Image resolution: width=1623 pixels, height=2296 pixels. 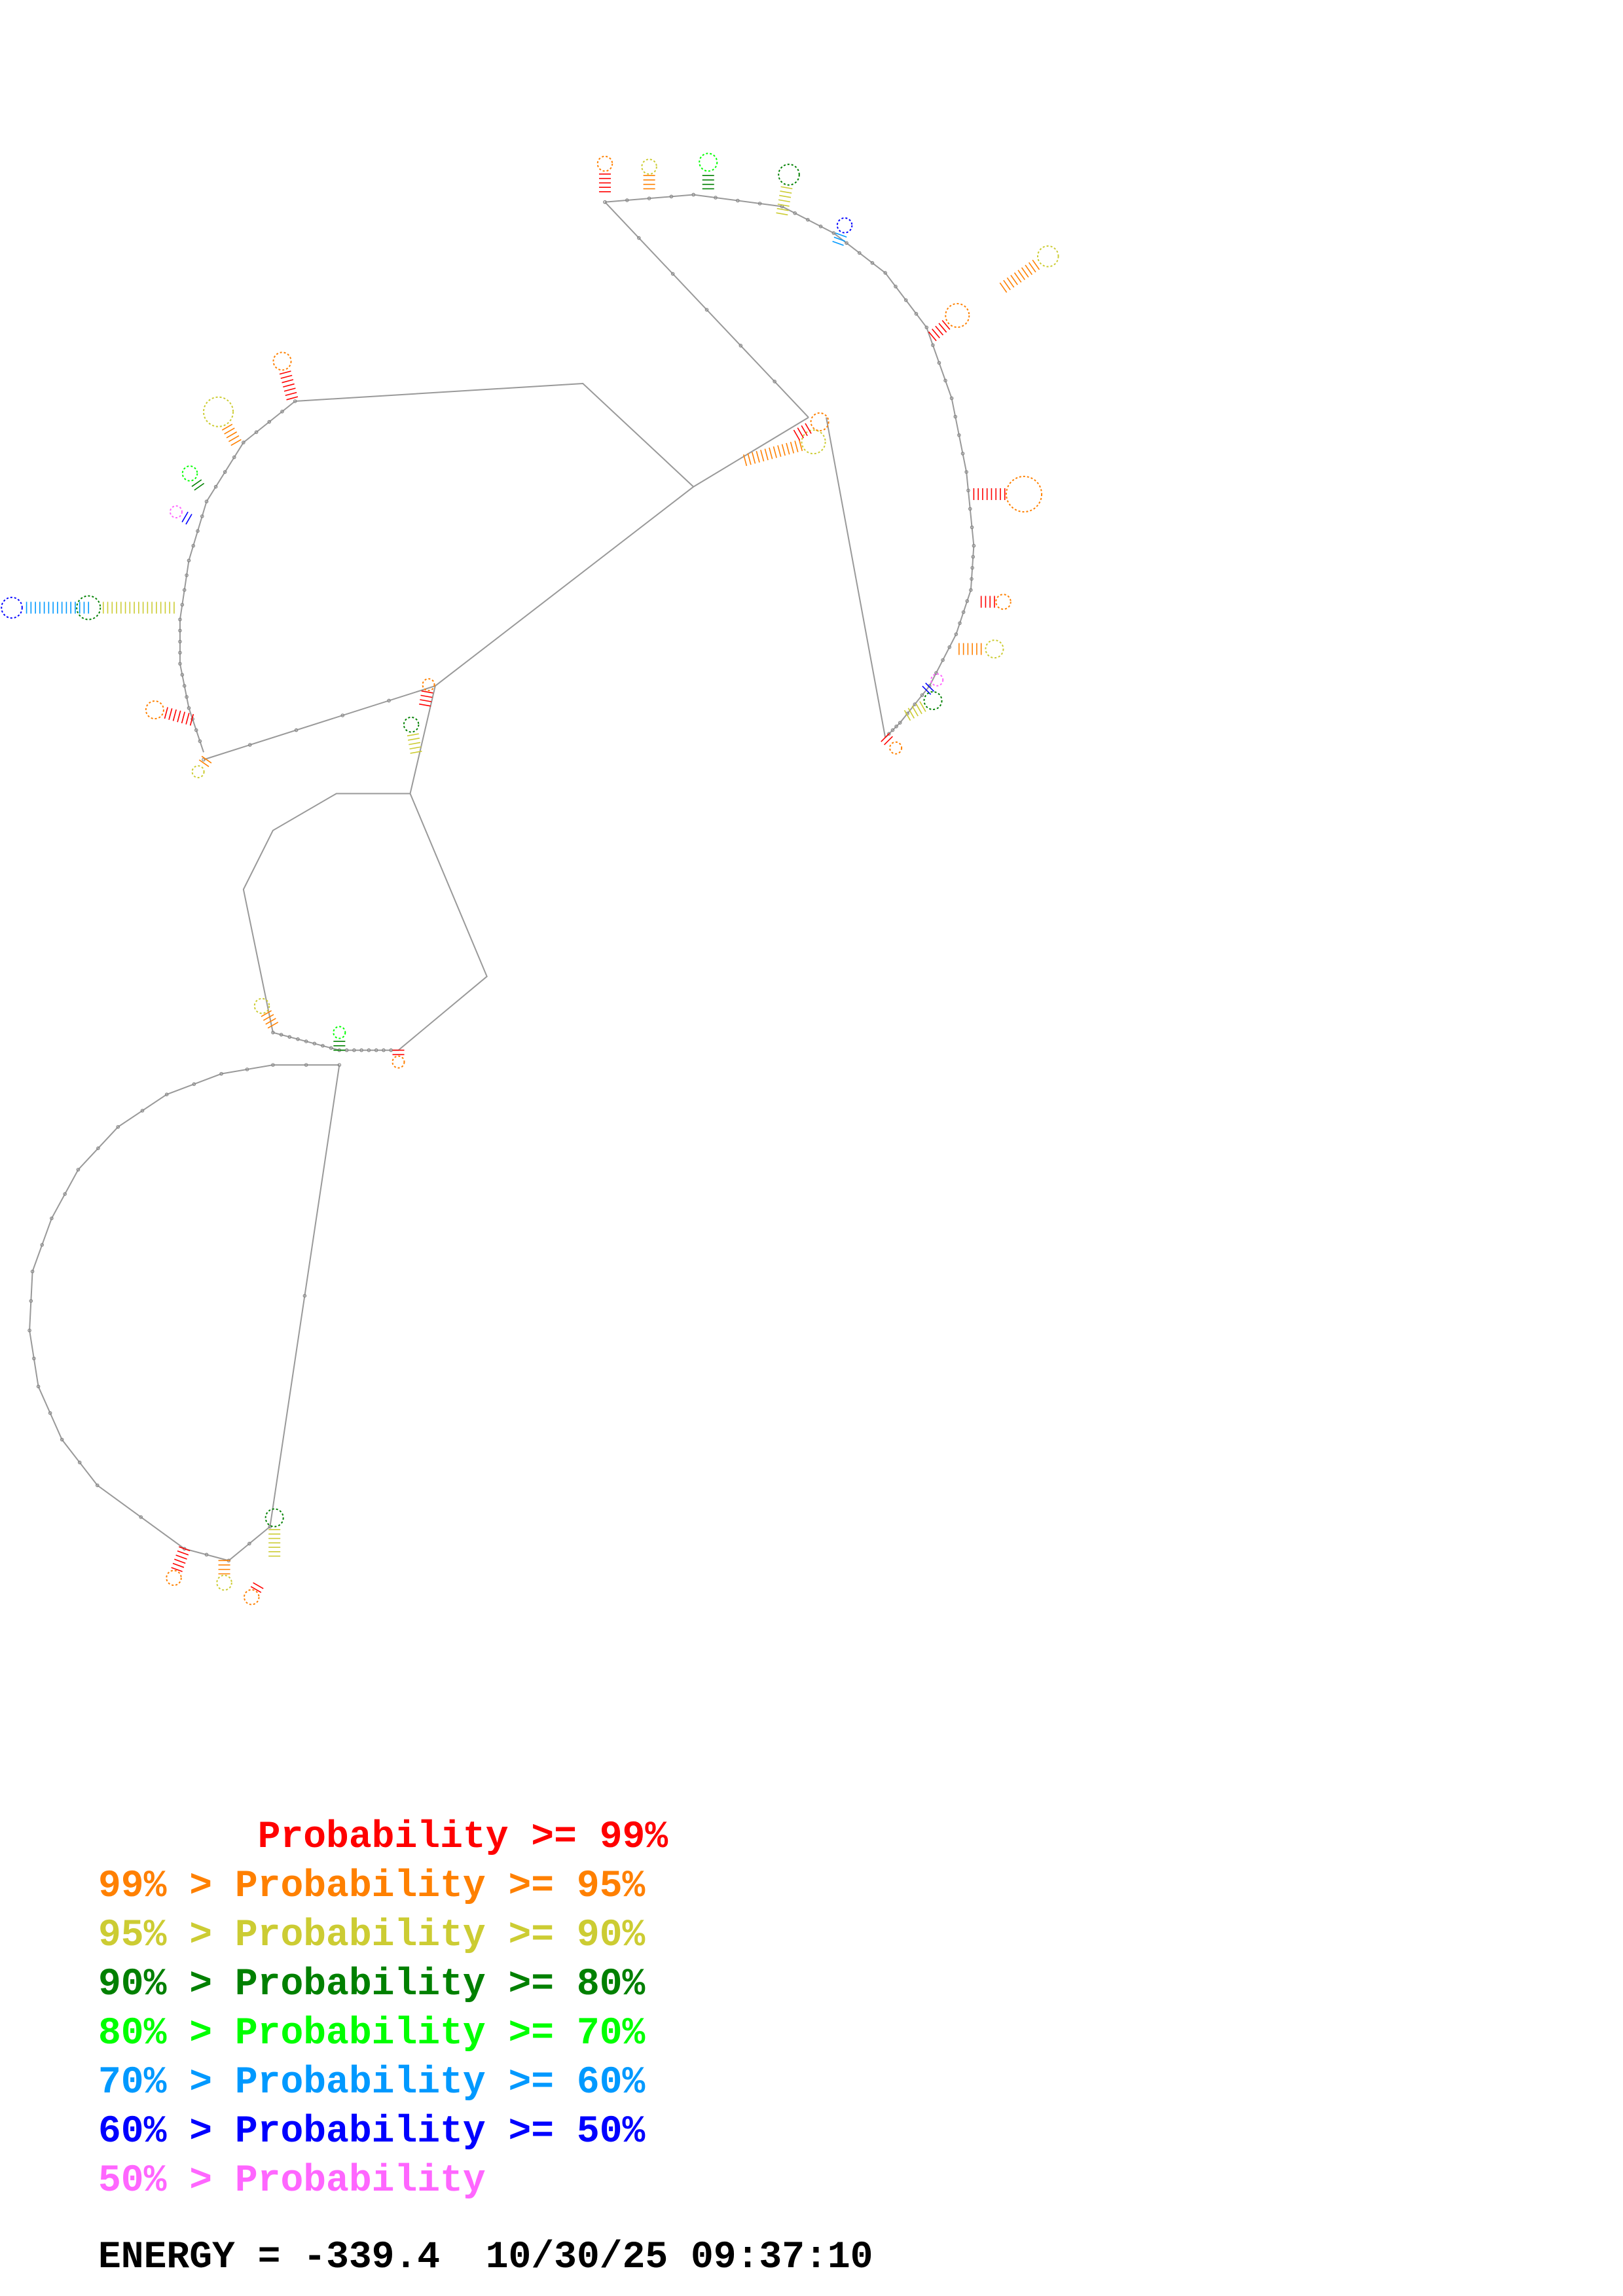 What do you see at coordinates (372, 1886) in the screenshot?
I see `legend-row: 99% > Probability >= 95%` at bounding box center [372, 1886].